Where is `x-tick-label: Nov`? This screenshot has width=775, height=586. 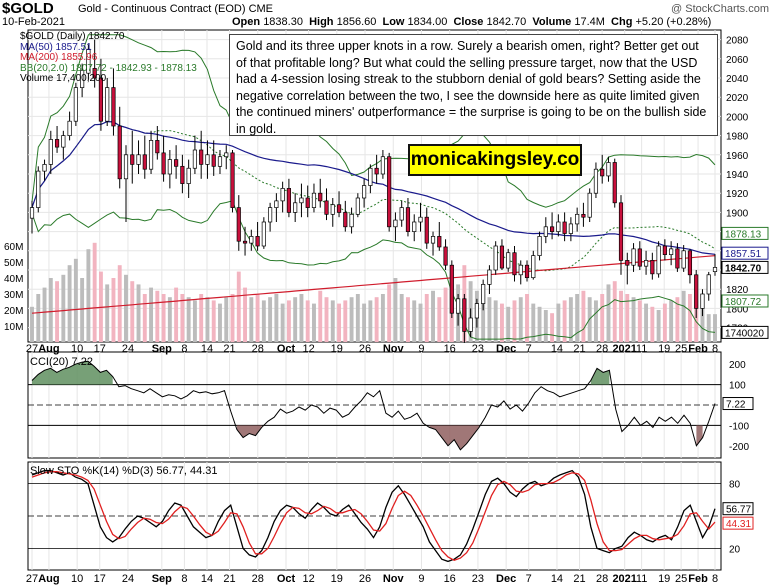
x-tick-label: Nov is located at coordinates (394, 579).